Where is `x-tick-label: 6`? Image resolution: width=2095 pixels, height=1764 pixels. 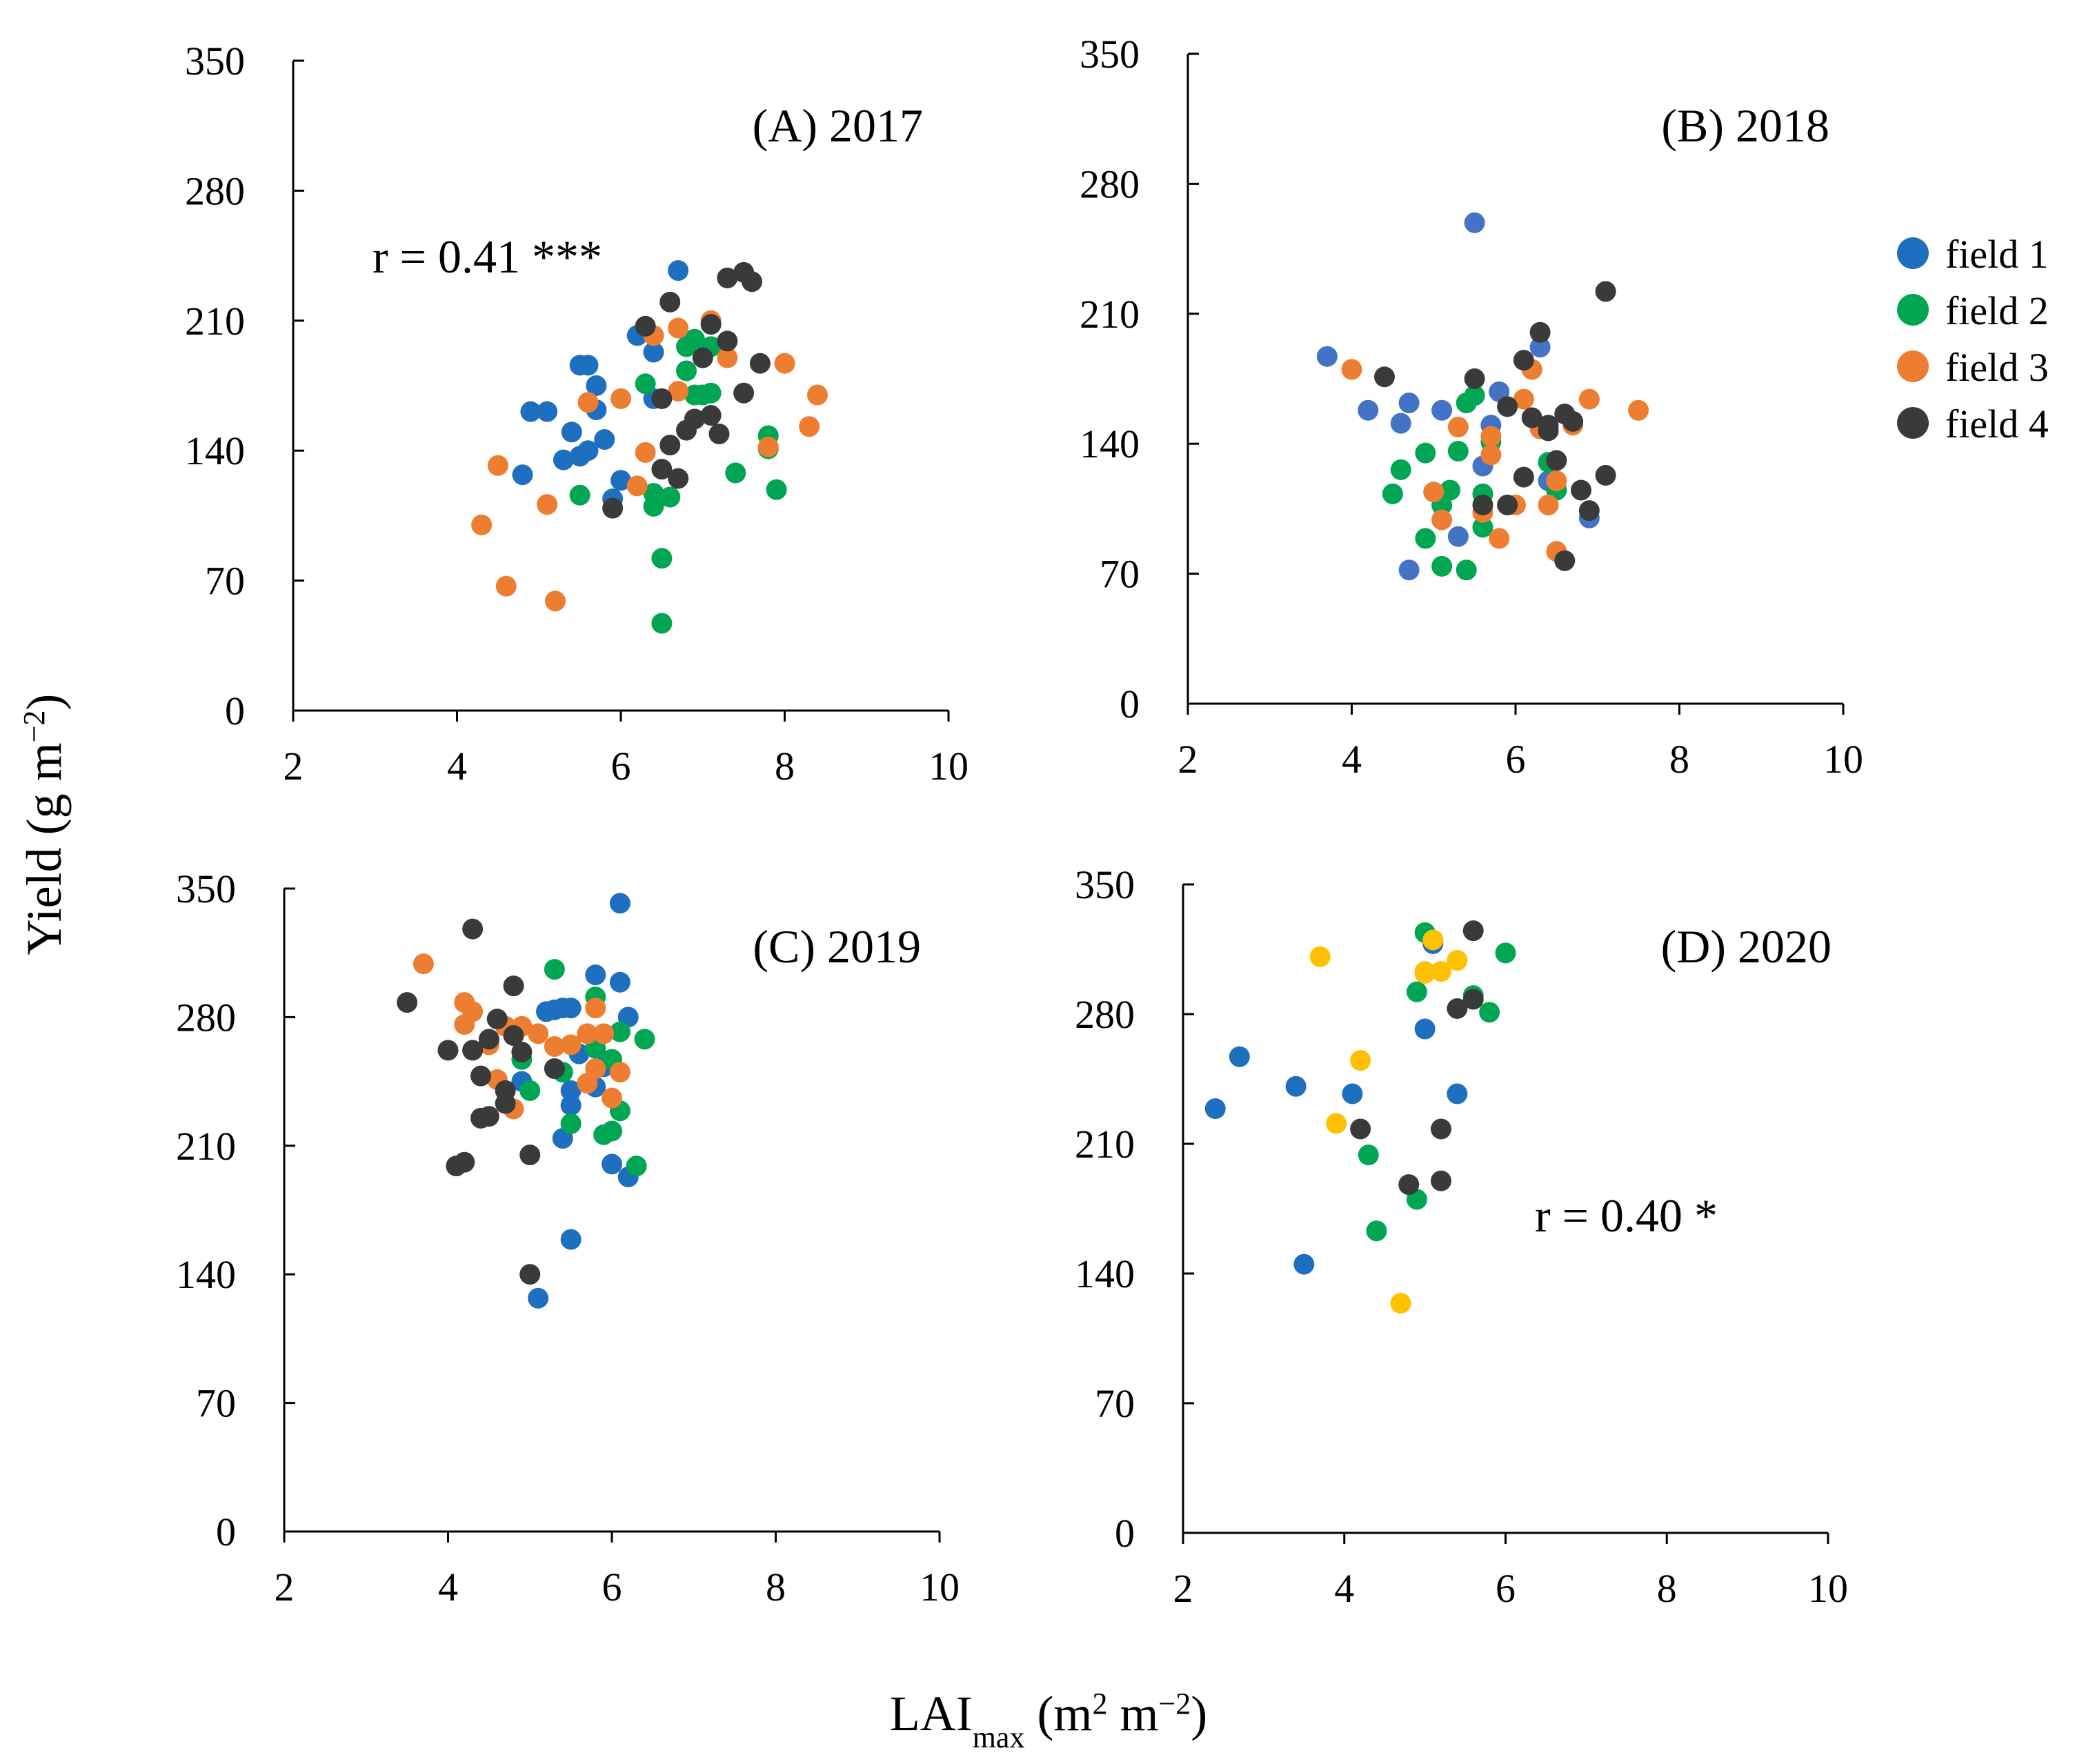 x-tick-label: 6 is located at coordinates (1506, 1588).